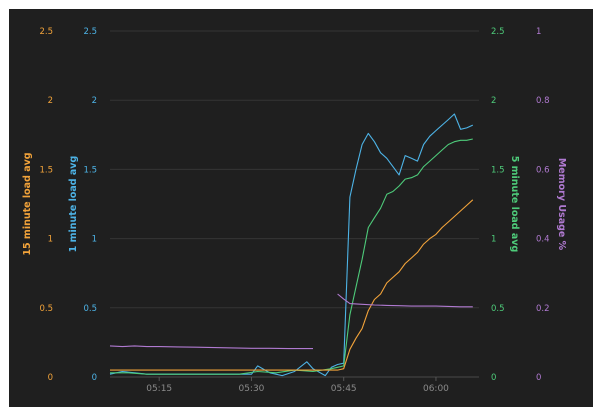 The width and height of the screenshot is (600, 416). What do you see at coordinates (493, 101) in the screenshot?
I see `load5-tick-label: 2` at bounding box center [493, 101].